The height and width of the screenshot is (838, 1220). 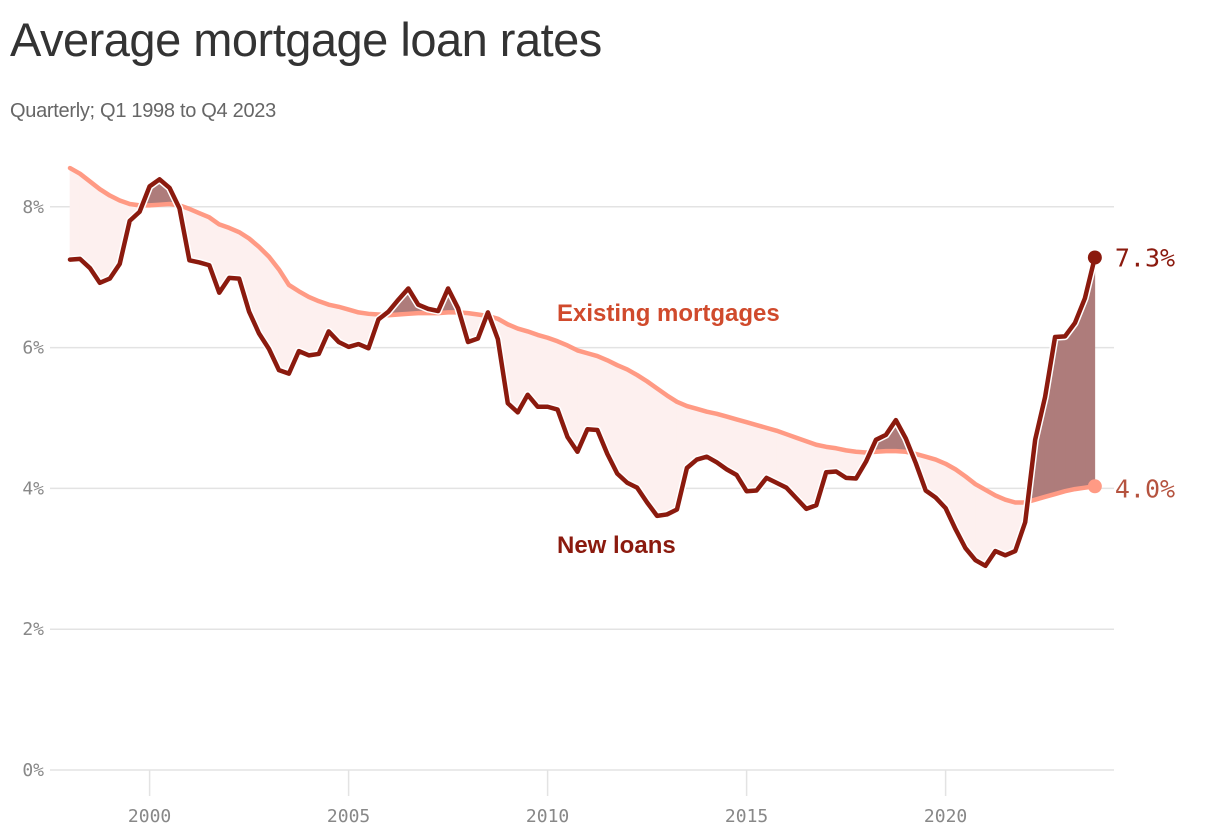 What do you see at coordinates (1145, 488) in the screenshot?
I see `existing-end-label: 4.0%` at bounding box center [1145, 488].